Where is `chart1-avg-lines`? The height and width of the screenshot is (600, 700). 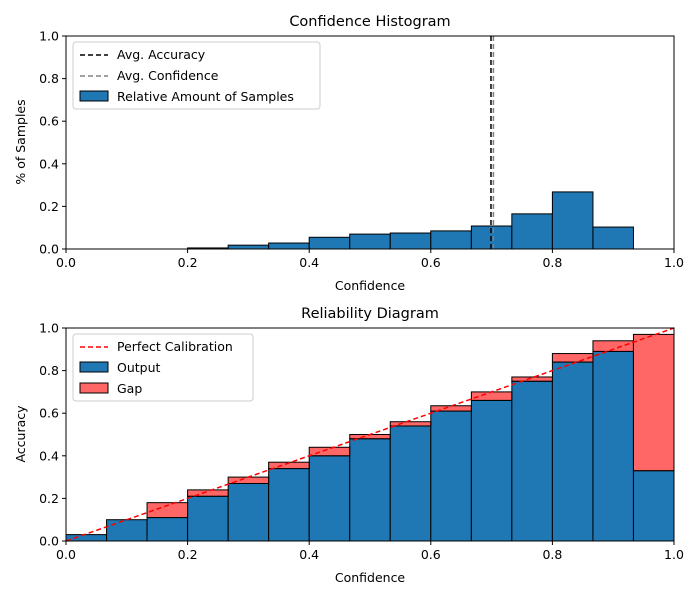 chart1-avg-lines is located at coordinates (492, 142).